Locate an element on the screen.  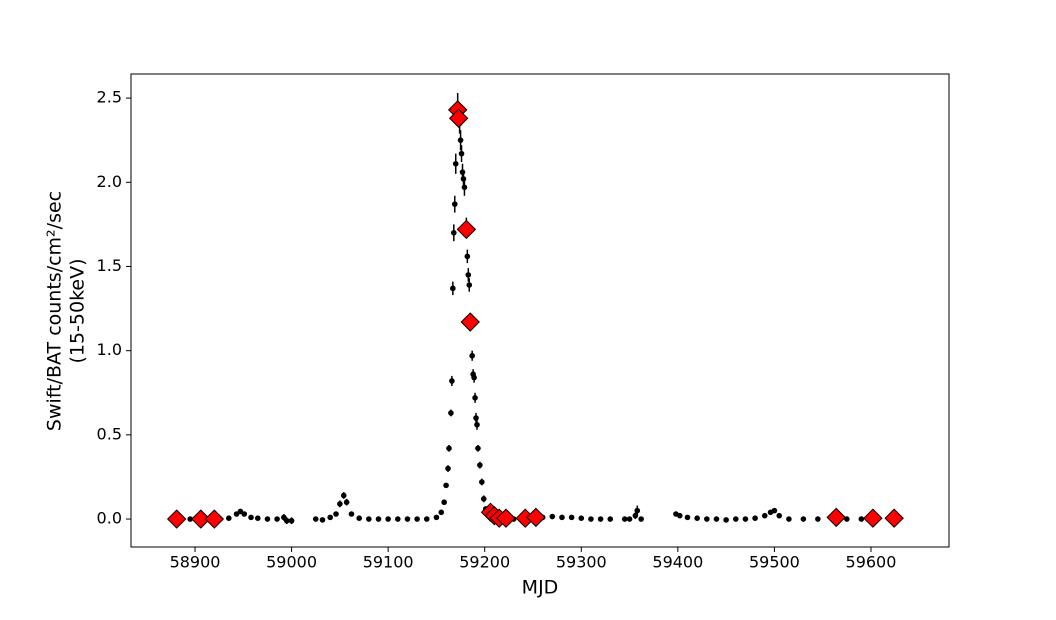
y-tick-label: 1.5 is located at coordinates (109, 265).